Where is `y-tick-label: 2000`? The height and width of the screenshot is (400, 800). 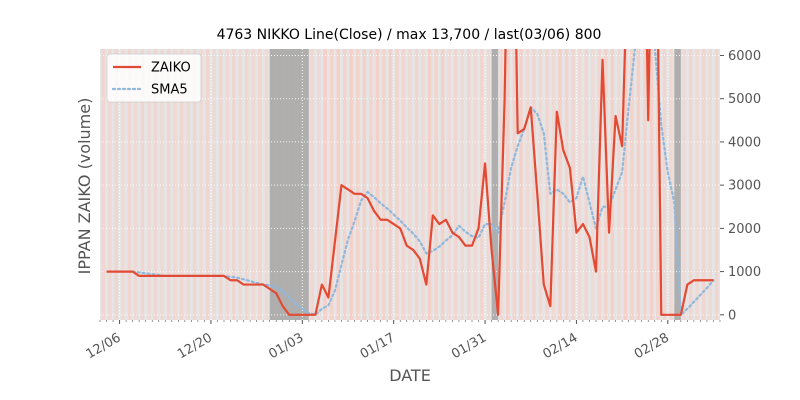
y-tick-label: 2000 is located at coordinates (744, 229).